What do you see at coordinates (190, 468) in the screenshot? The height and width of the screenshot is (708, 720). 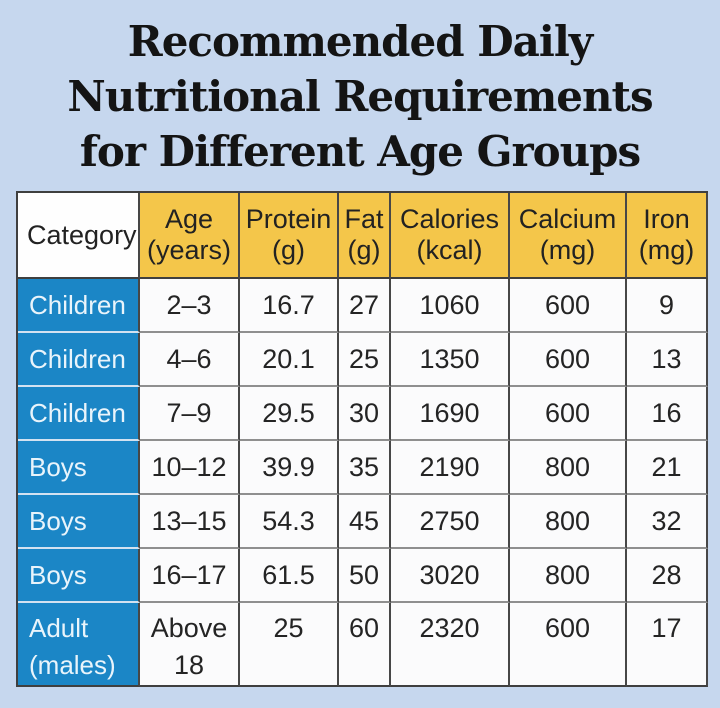 I see `data-cell: 10–12` at bounding box center [190, 468].